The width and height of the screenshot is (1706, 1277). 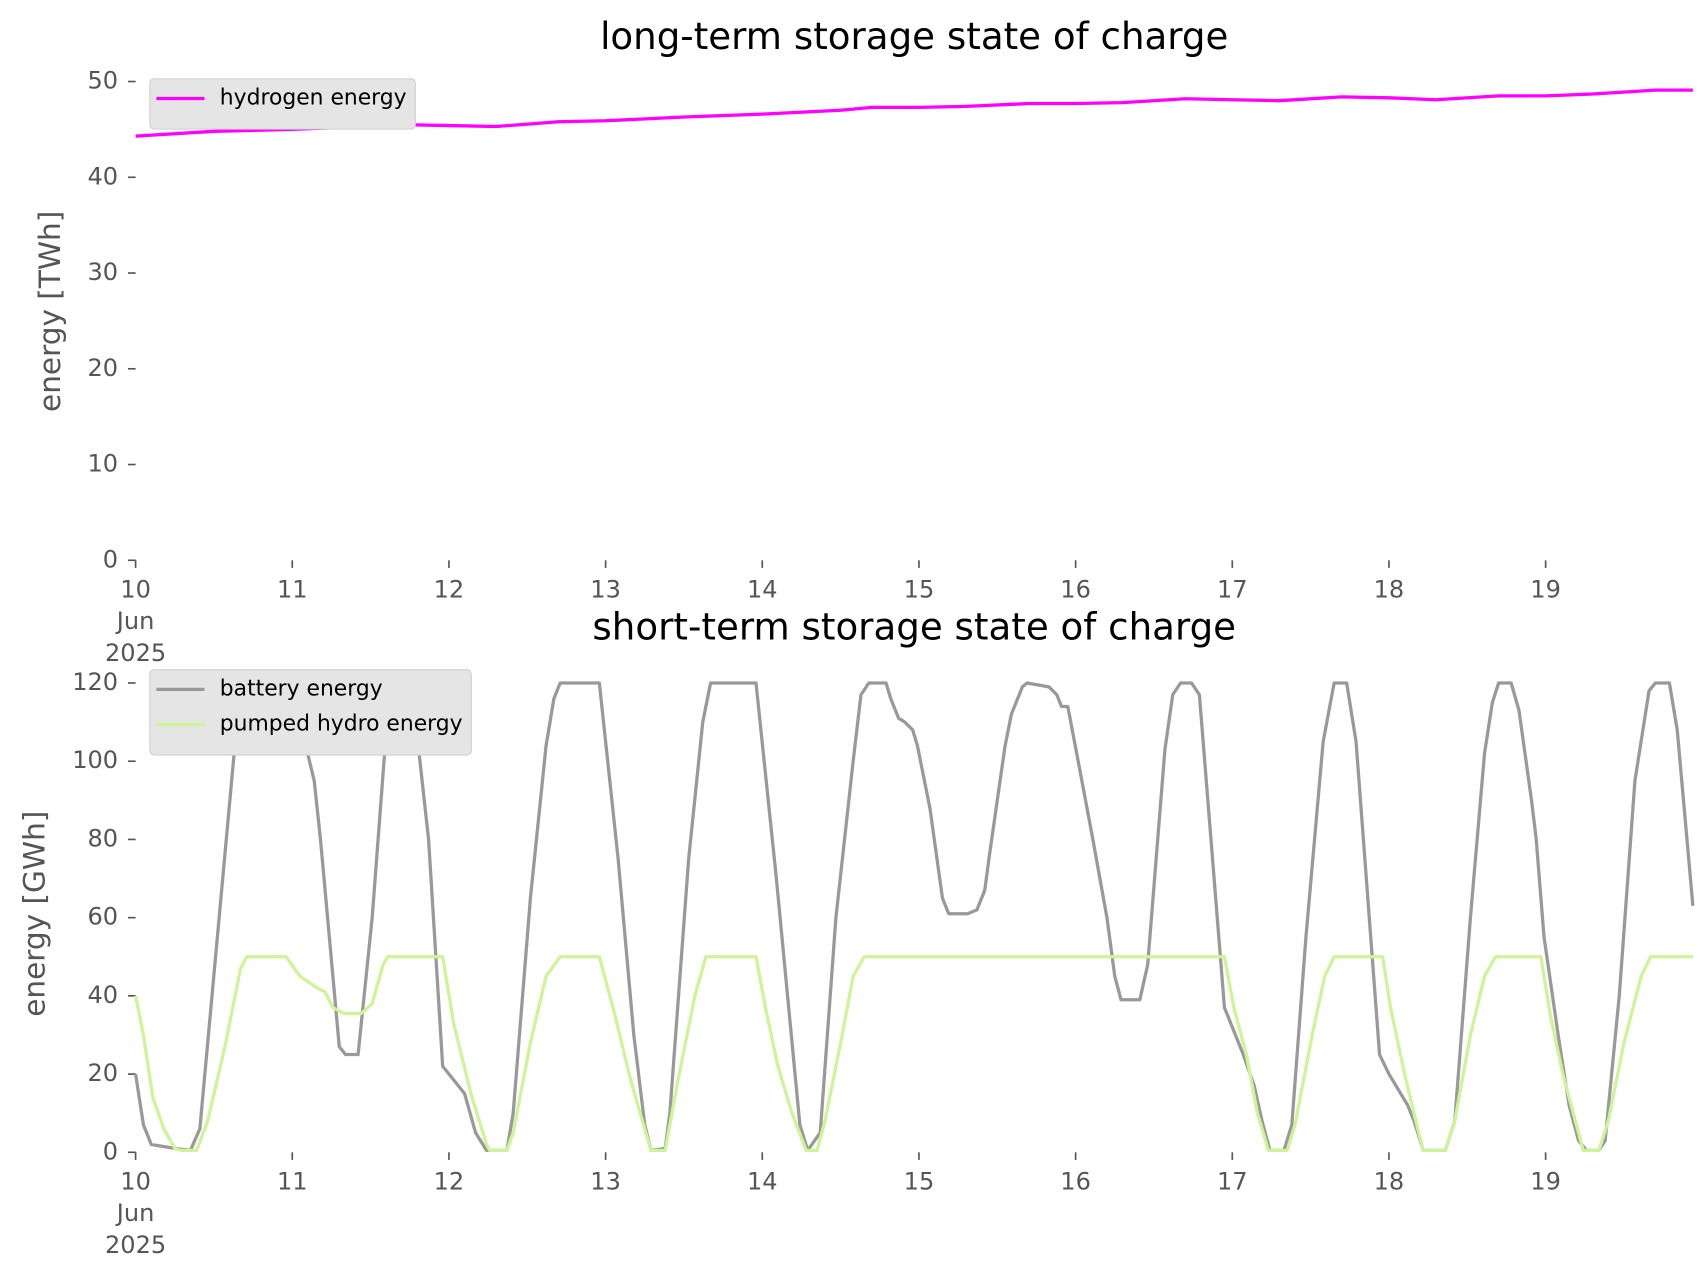 I want to click on y-axis-label: energy [GWh], so click(x=35, y=914).